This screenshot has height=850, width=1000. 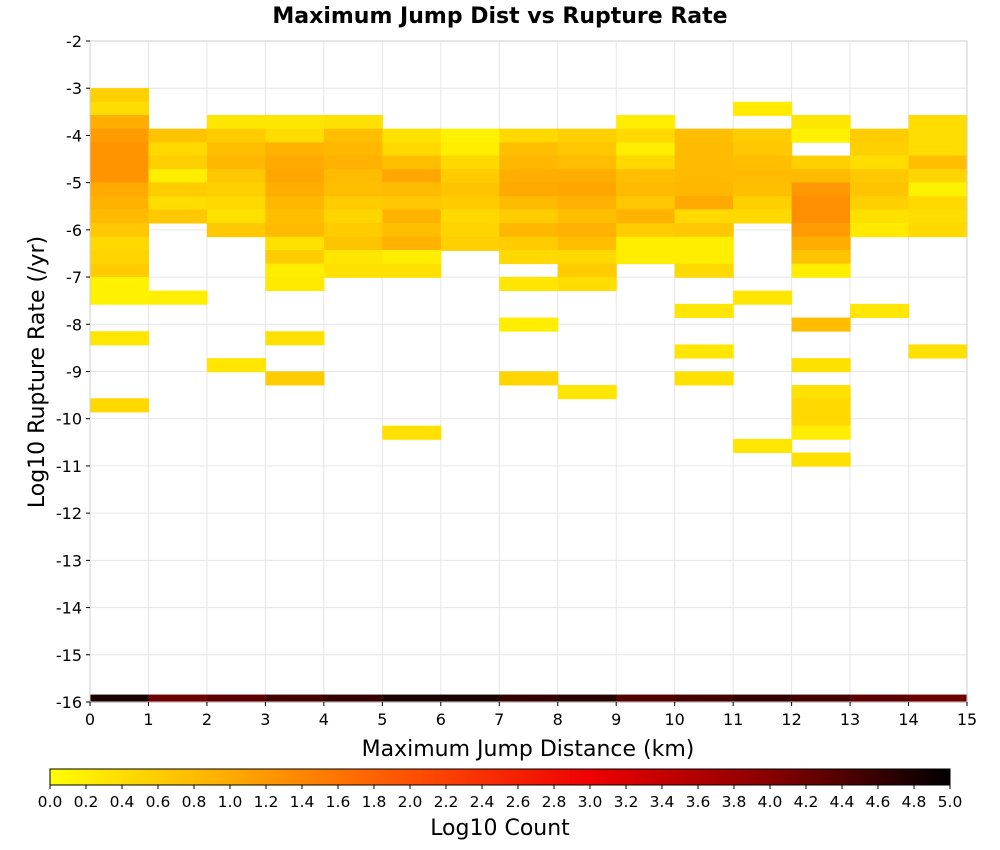 I want to click on x-tick-label: 10, so click(x=674, y=719).